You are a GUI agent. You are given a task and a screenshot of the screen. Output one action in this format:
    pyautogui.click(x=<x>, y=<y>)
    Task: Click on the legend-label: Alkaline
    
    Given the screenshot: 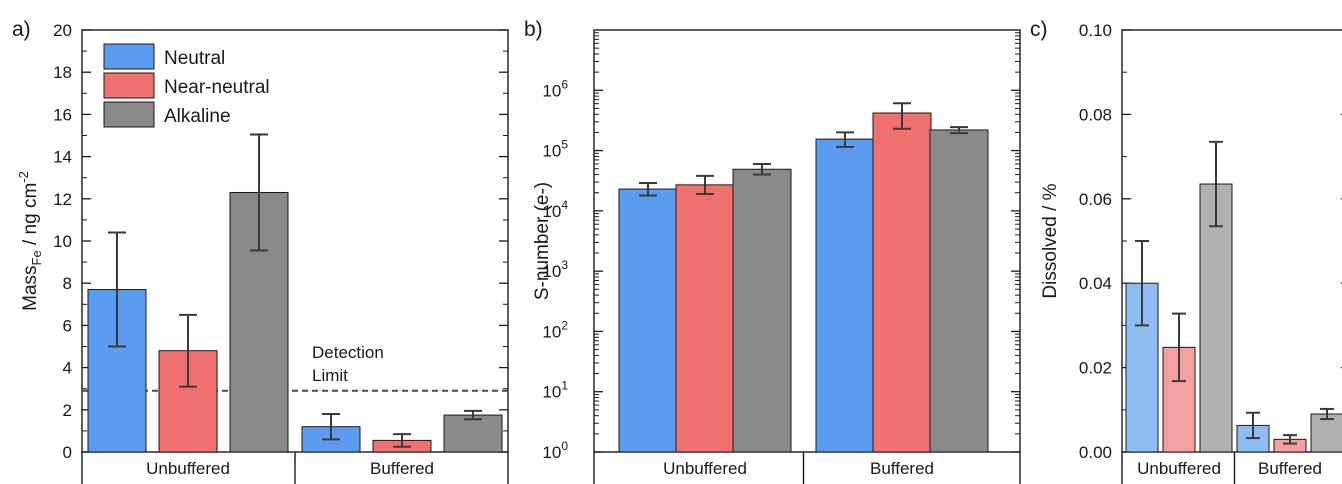 What is the action you would take?
    pyautogui.click(x=197, y=116)
    